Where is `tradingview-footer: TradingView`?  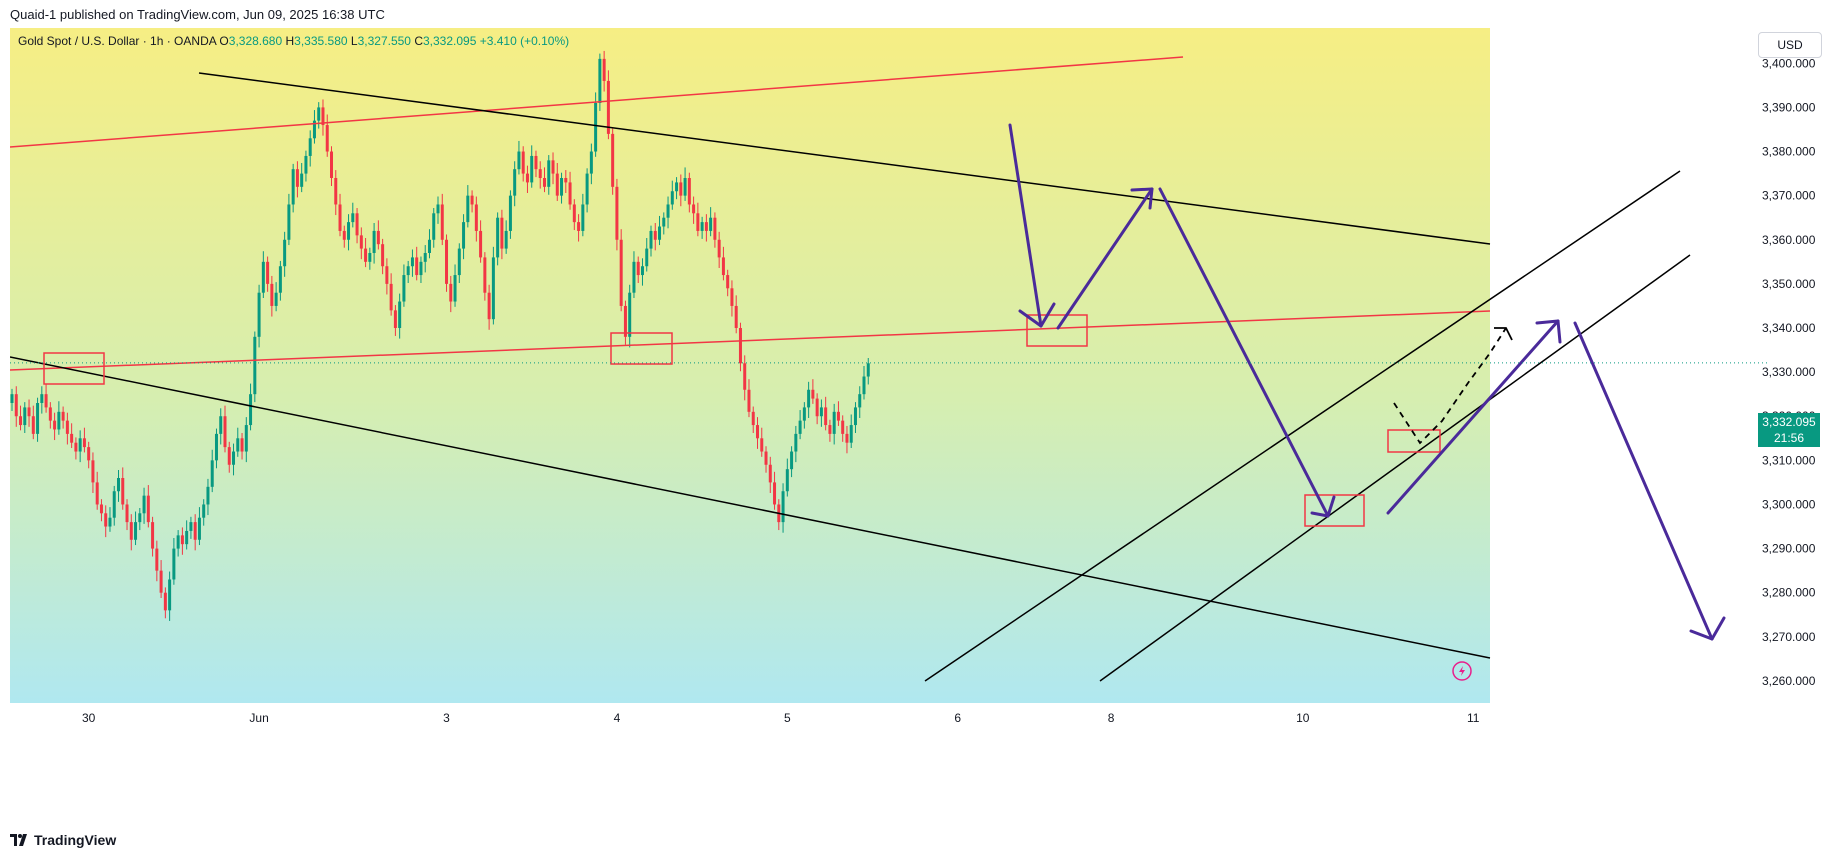
tradingview-footer: TradingView is located at coordinates (63, 840).